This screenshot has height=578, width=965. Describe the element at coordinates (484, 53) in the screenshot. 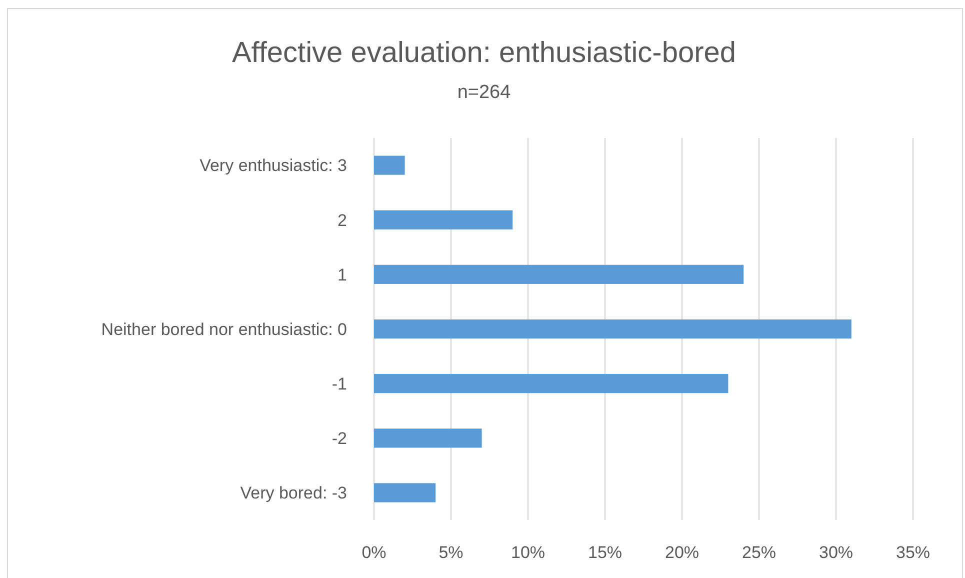

I see `chart-title: Affective evaluation: enthusiastic-bored` at that location.